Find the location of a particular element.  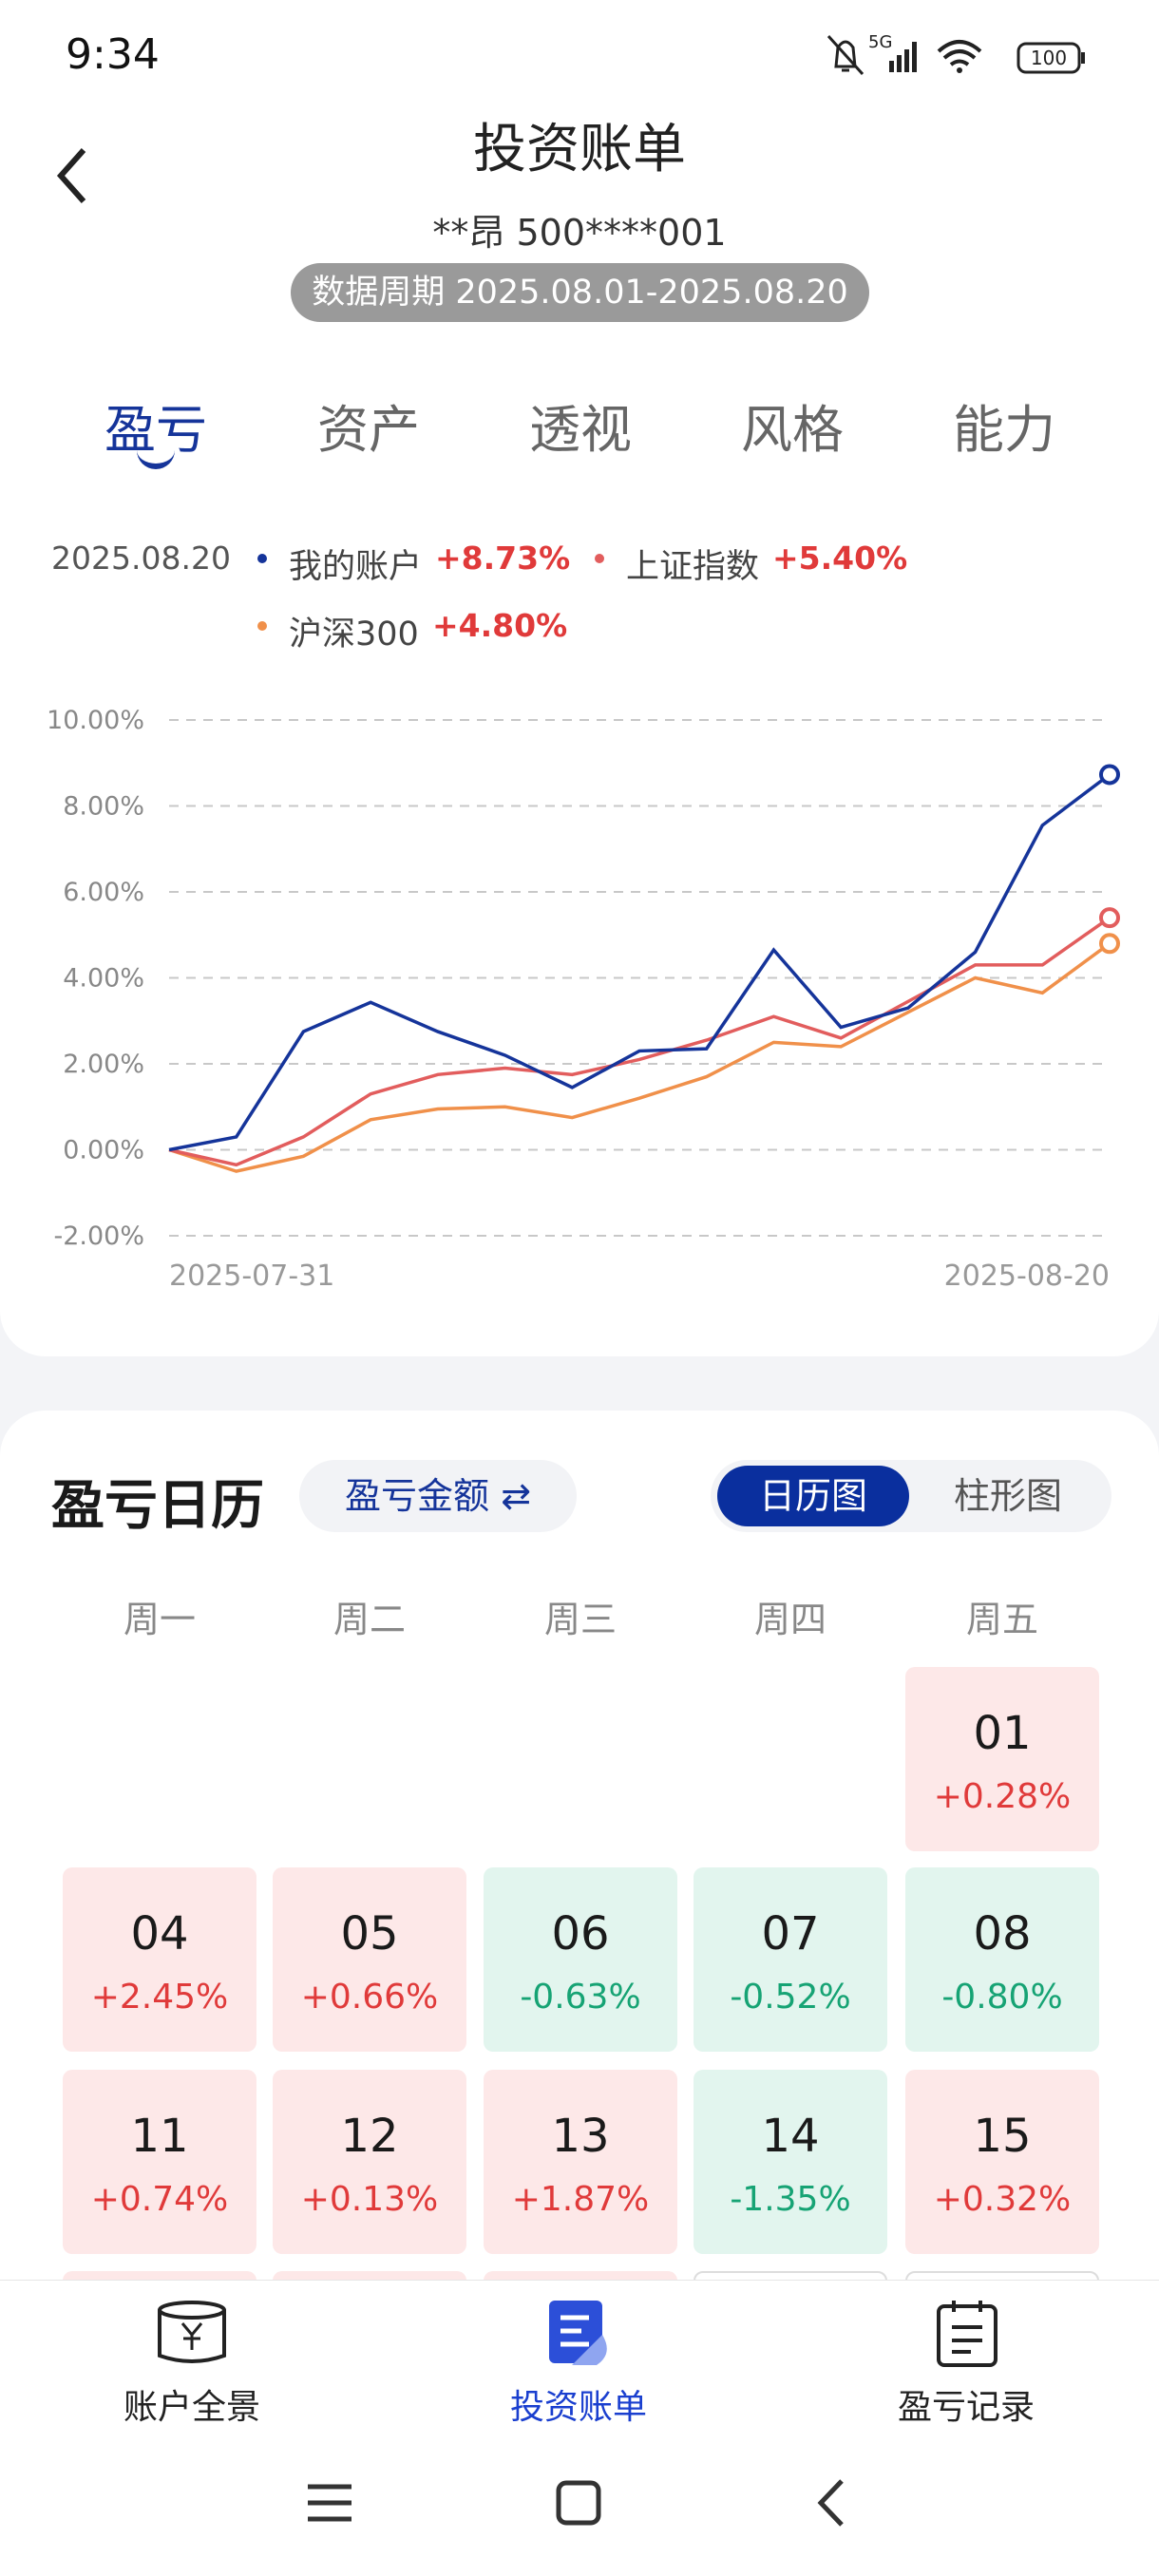

day-number: 01 is located at coordinates (1002, 1733).